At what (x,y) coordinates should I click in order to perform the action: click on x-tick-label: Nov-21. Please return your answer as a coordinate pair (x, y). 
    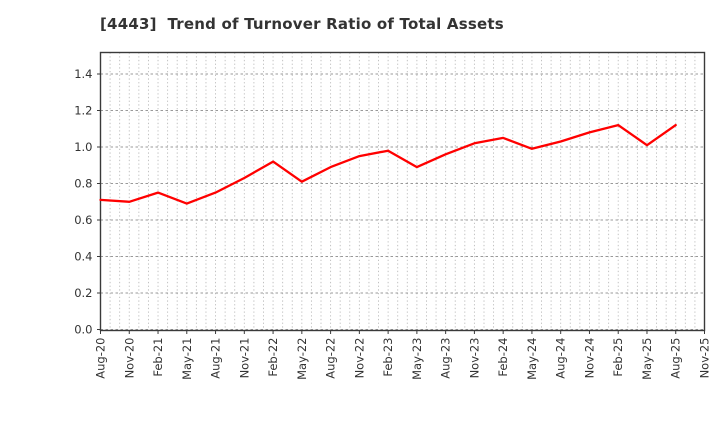
    Looking at the image, I should click on (244, 358).